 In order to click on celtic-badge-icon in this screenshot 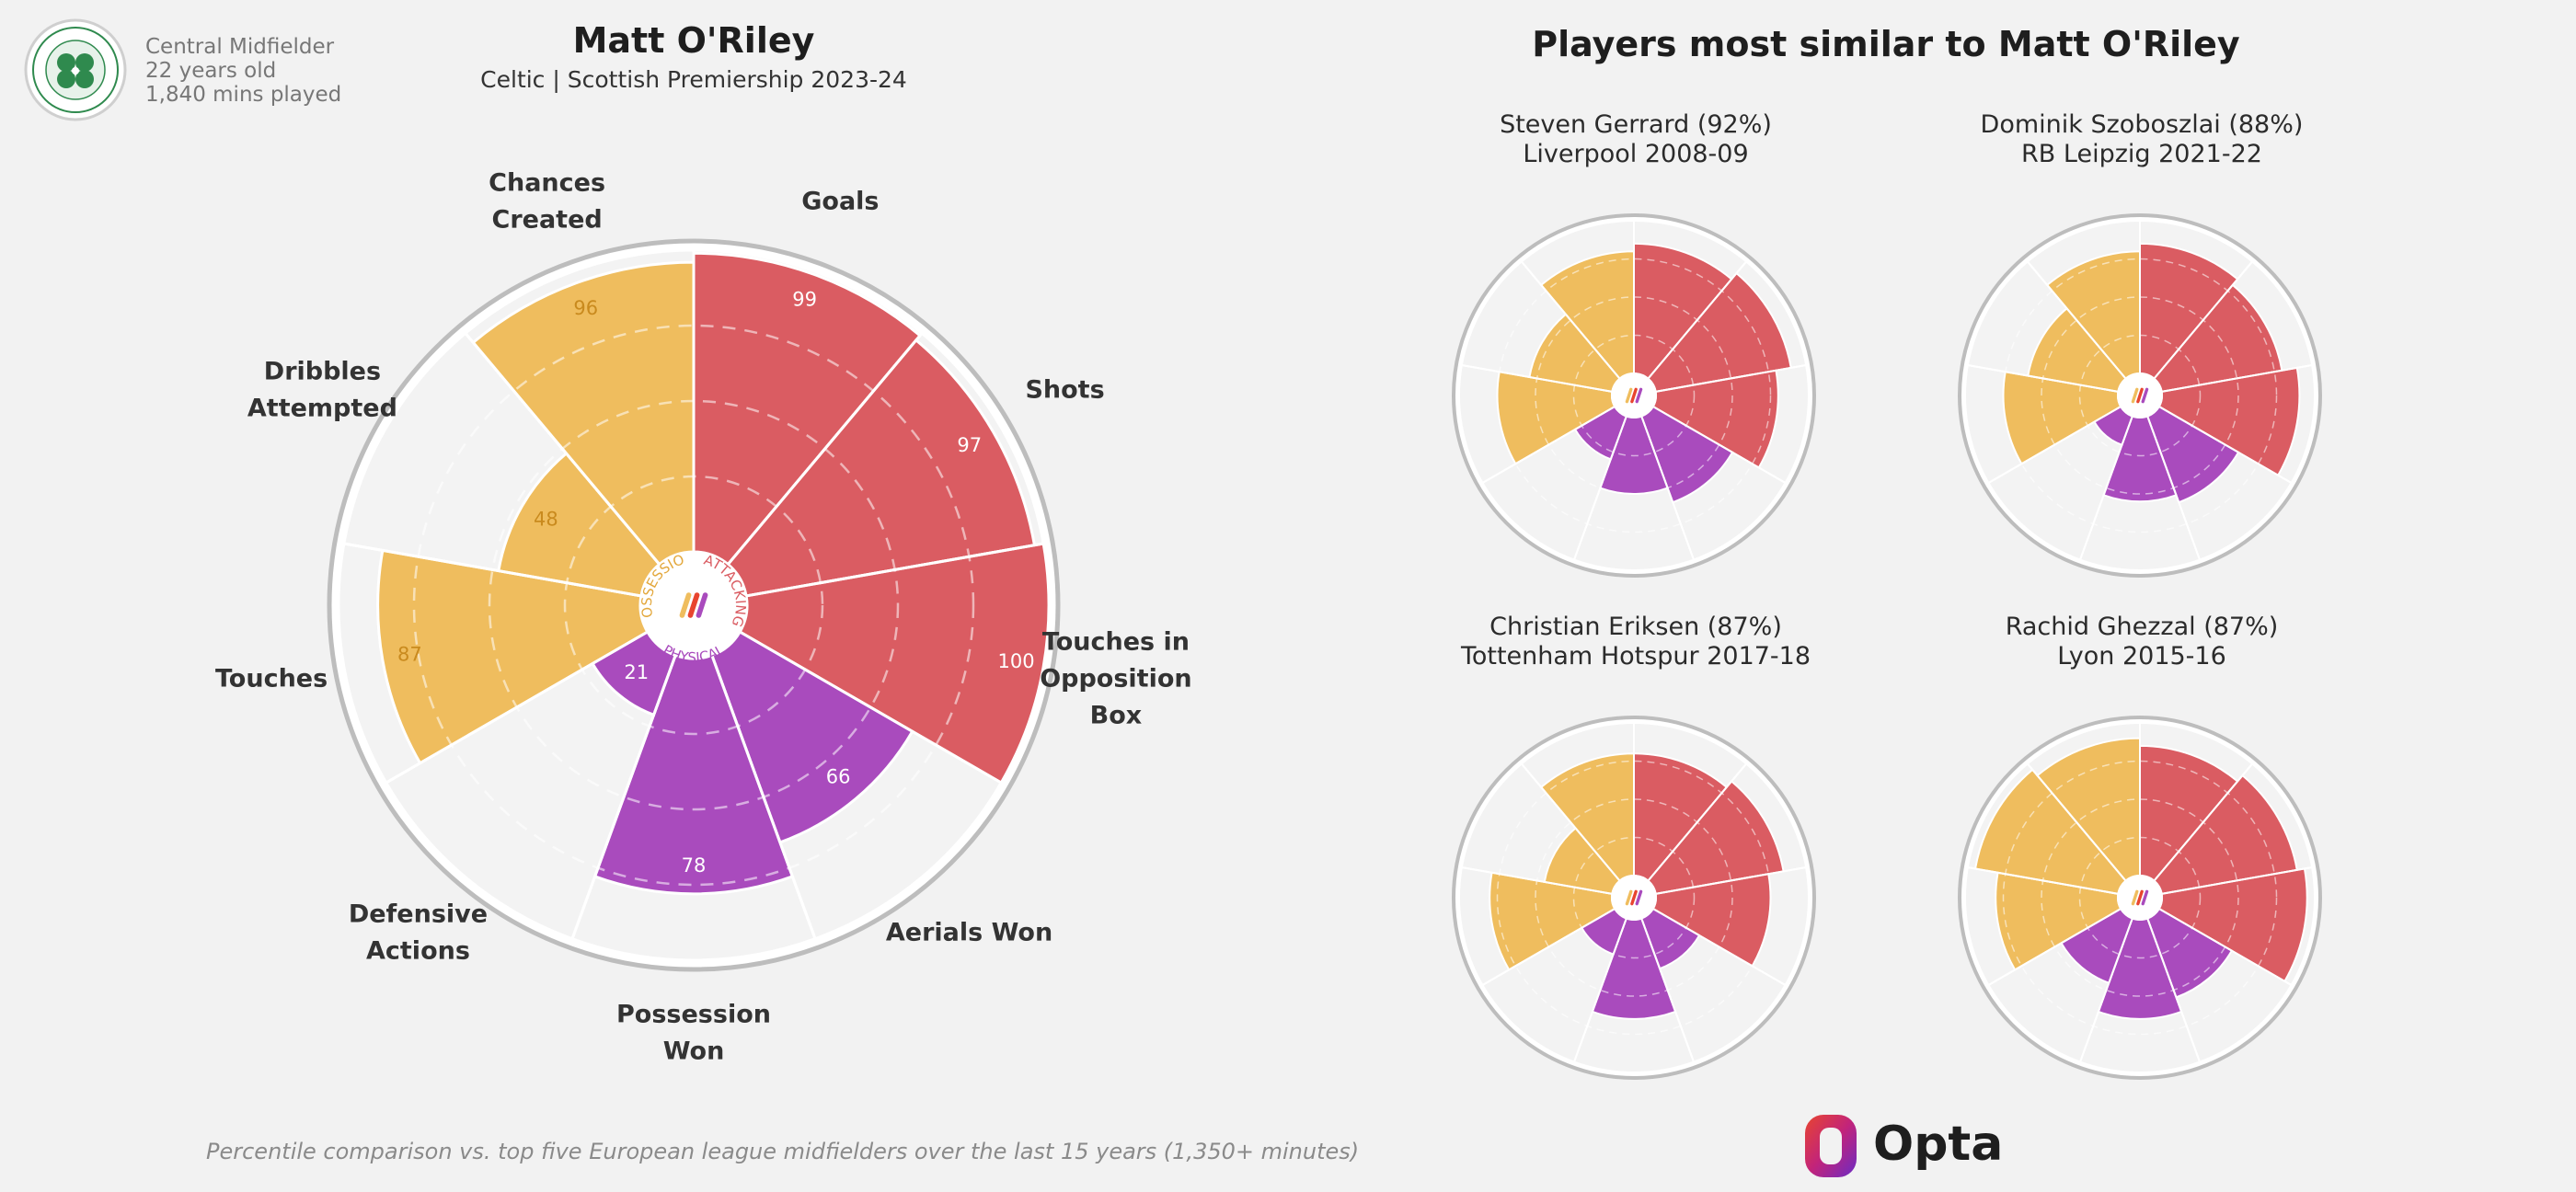, I will do `click(75, 69)`.